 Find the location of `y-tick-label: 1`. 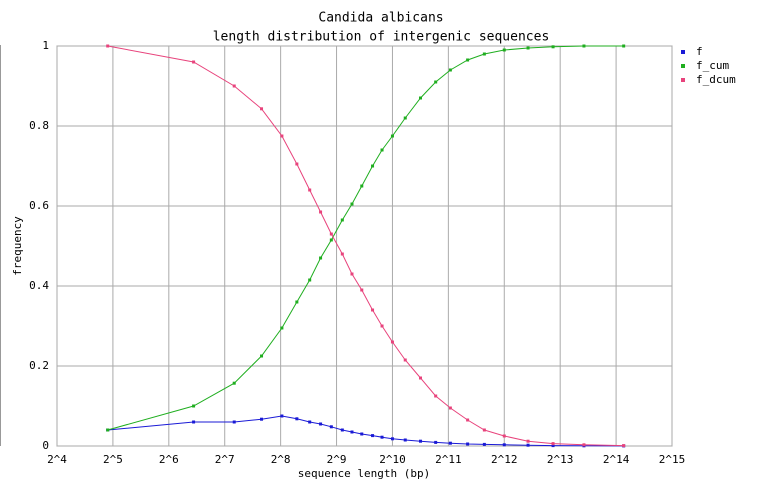

y-tick-label: 1 is located at coordinates (45, 45).